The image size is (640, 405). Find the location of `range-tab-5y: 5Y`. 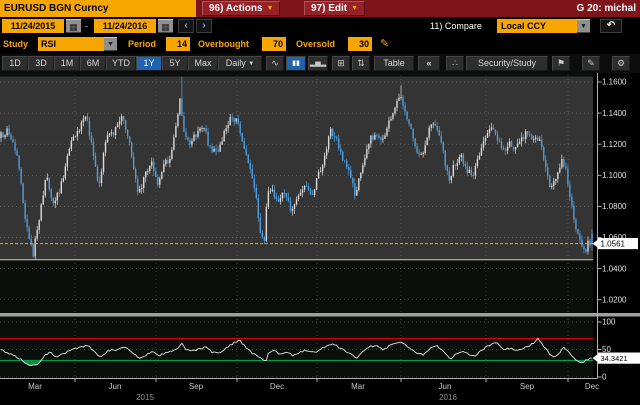

range-tab-5y: 5Y is located at coordinates (175, 63).